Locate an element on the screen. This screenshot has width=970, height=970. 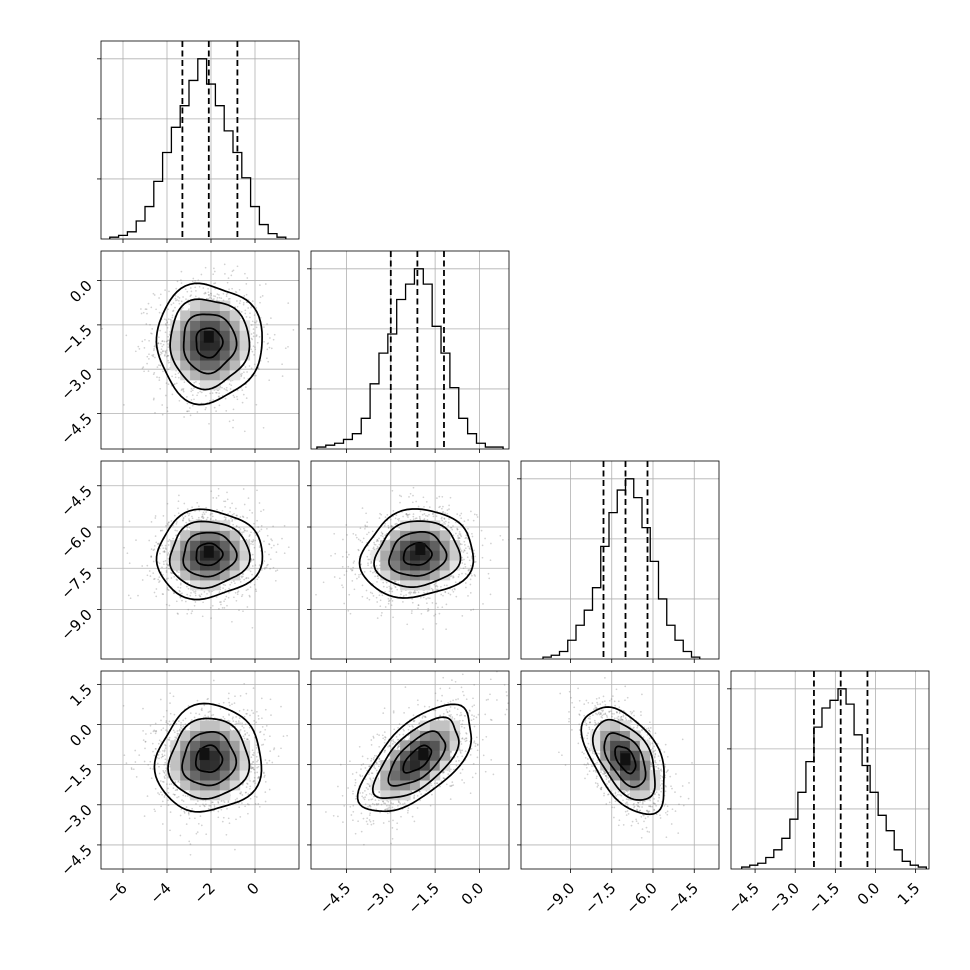
y-tick-label: −7.5 is located at coordinates (76, 583).